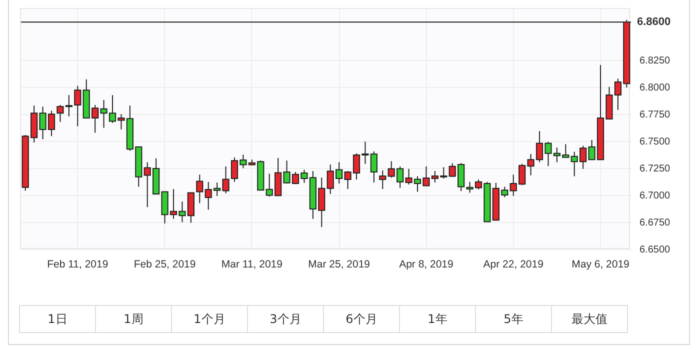  What do you see at coordinates (655, 114) in the screenshot?
I see `y-tick-label: 6.7750` at bounding box center [655, 114].